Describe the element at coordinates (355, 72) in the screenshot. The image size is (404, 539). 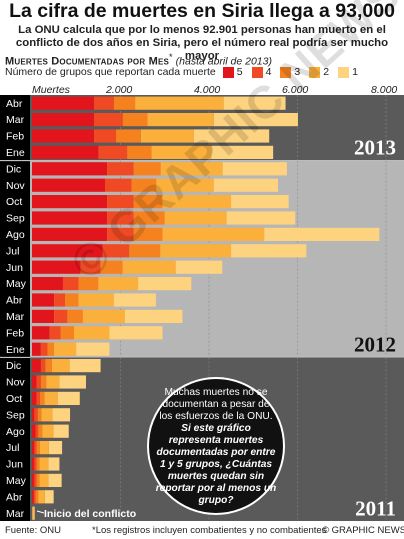
I see `legend-label-1: 1` at that location.